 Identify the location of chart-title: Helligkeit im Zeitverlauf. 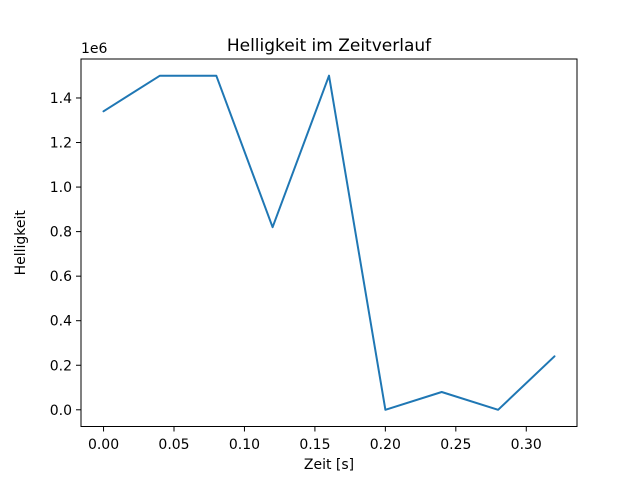
(329, 46).